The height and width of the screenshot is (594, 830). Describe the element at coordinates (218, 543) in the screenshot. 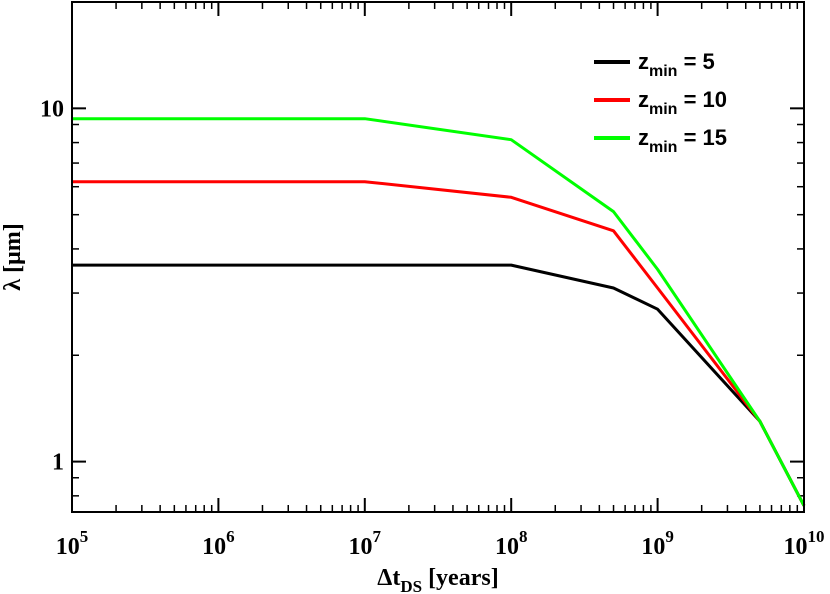

I see `x-tick-label: 10⁶` at that location.